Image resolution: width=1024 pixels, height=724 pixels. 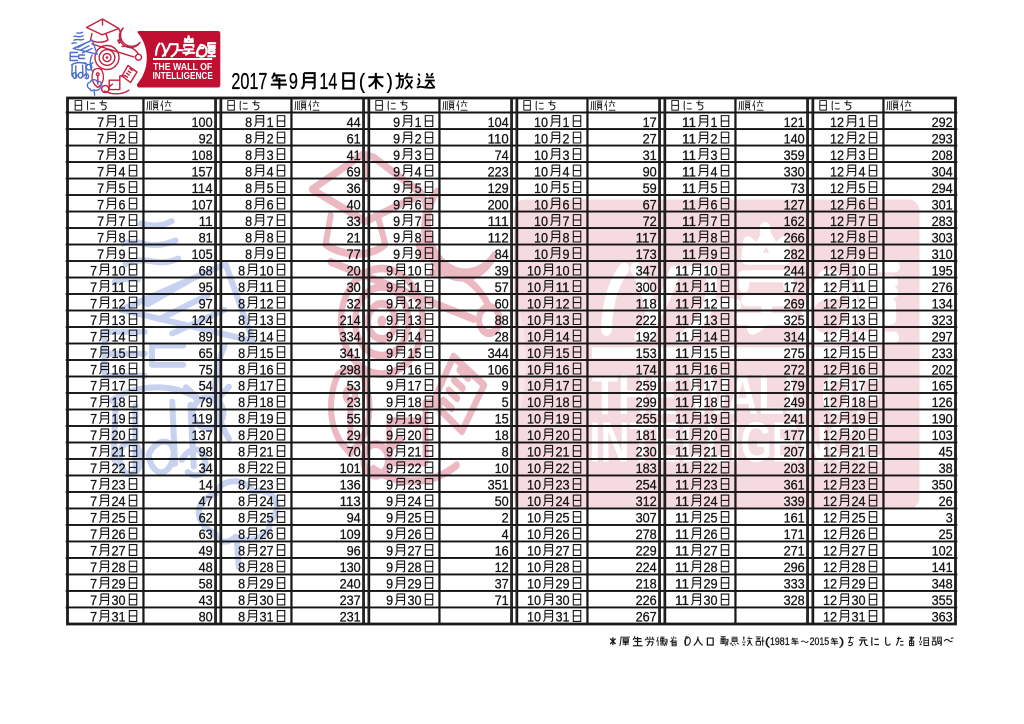 I want to click on svg-text: 18, so click(x=415, y=402).